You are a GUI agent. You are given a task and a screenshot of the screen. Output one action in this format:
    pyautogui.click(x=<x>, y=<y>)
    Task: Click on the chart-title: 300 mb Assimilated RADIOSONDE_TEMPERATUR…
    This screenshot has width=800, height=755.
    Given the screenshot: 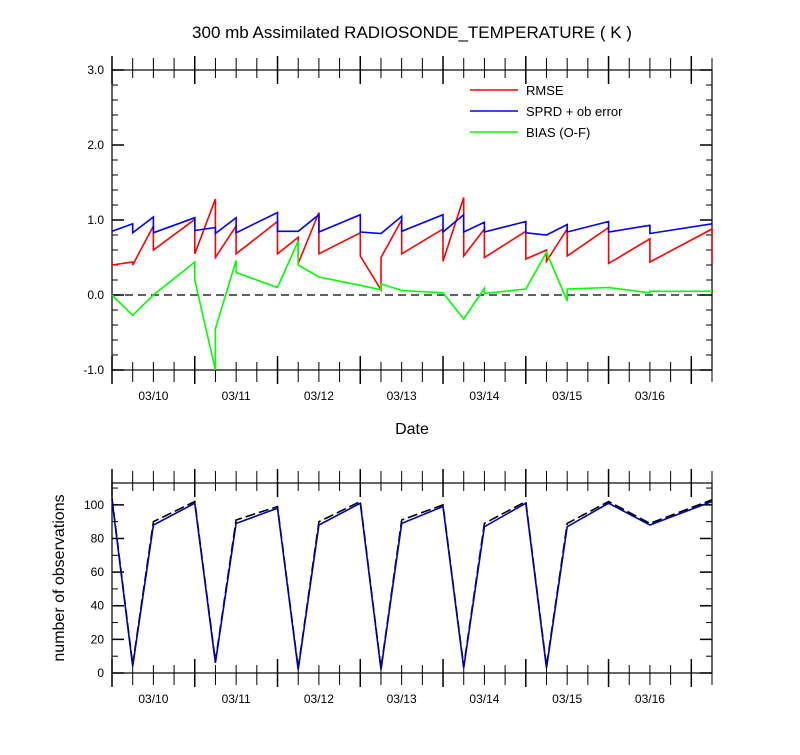 What is the action you would take?
    pyautogui.click(x=412, y=32)
    